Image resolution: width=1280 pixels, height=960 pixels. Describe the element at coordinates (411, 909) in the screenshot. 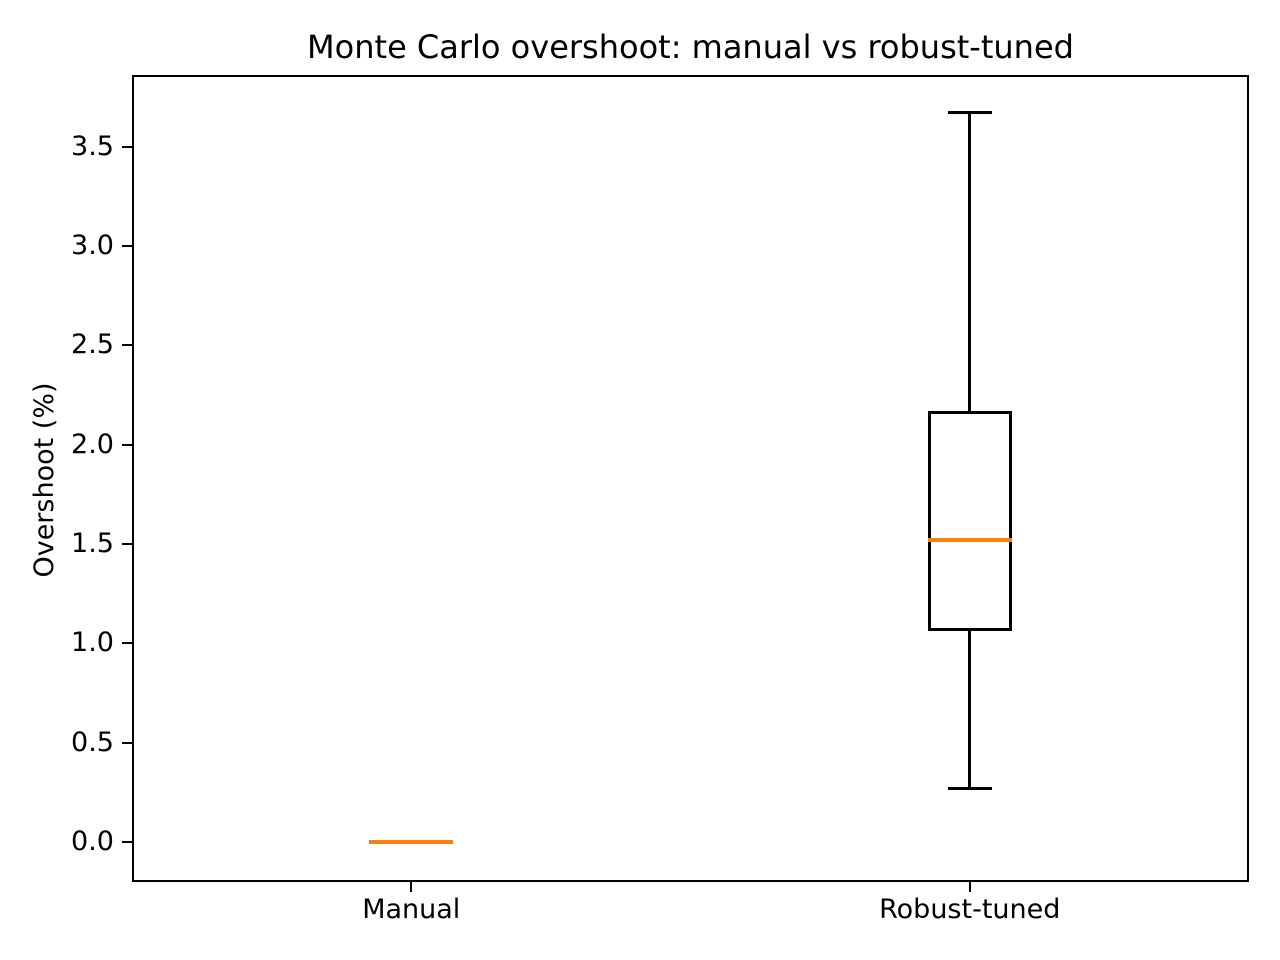

I see `x-tick-label: Manual` at that location.